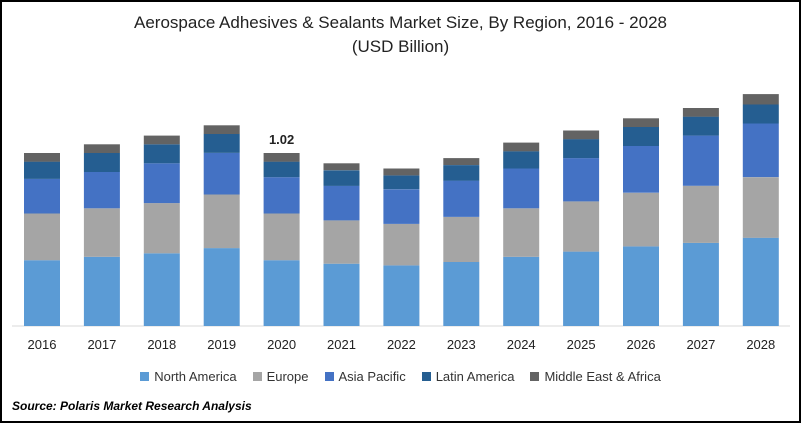 This screenshot has width=801, height=423. I want to click on bar-segment-europe-2025, so click(581, 226).